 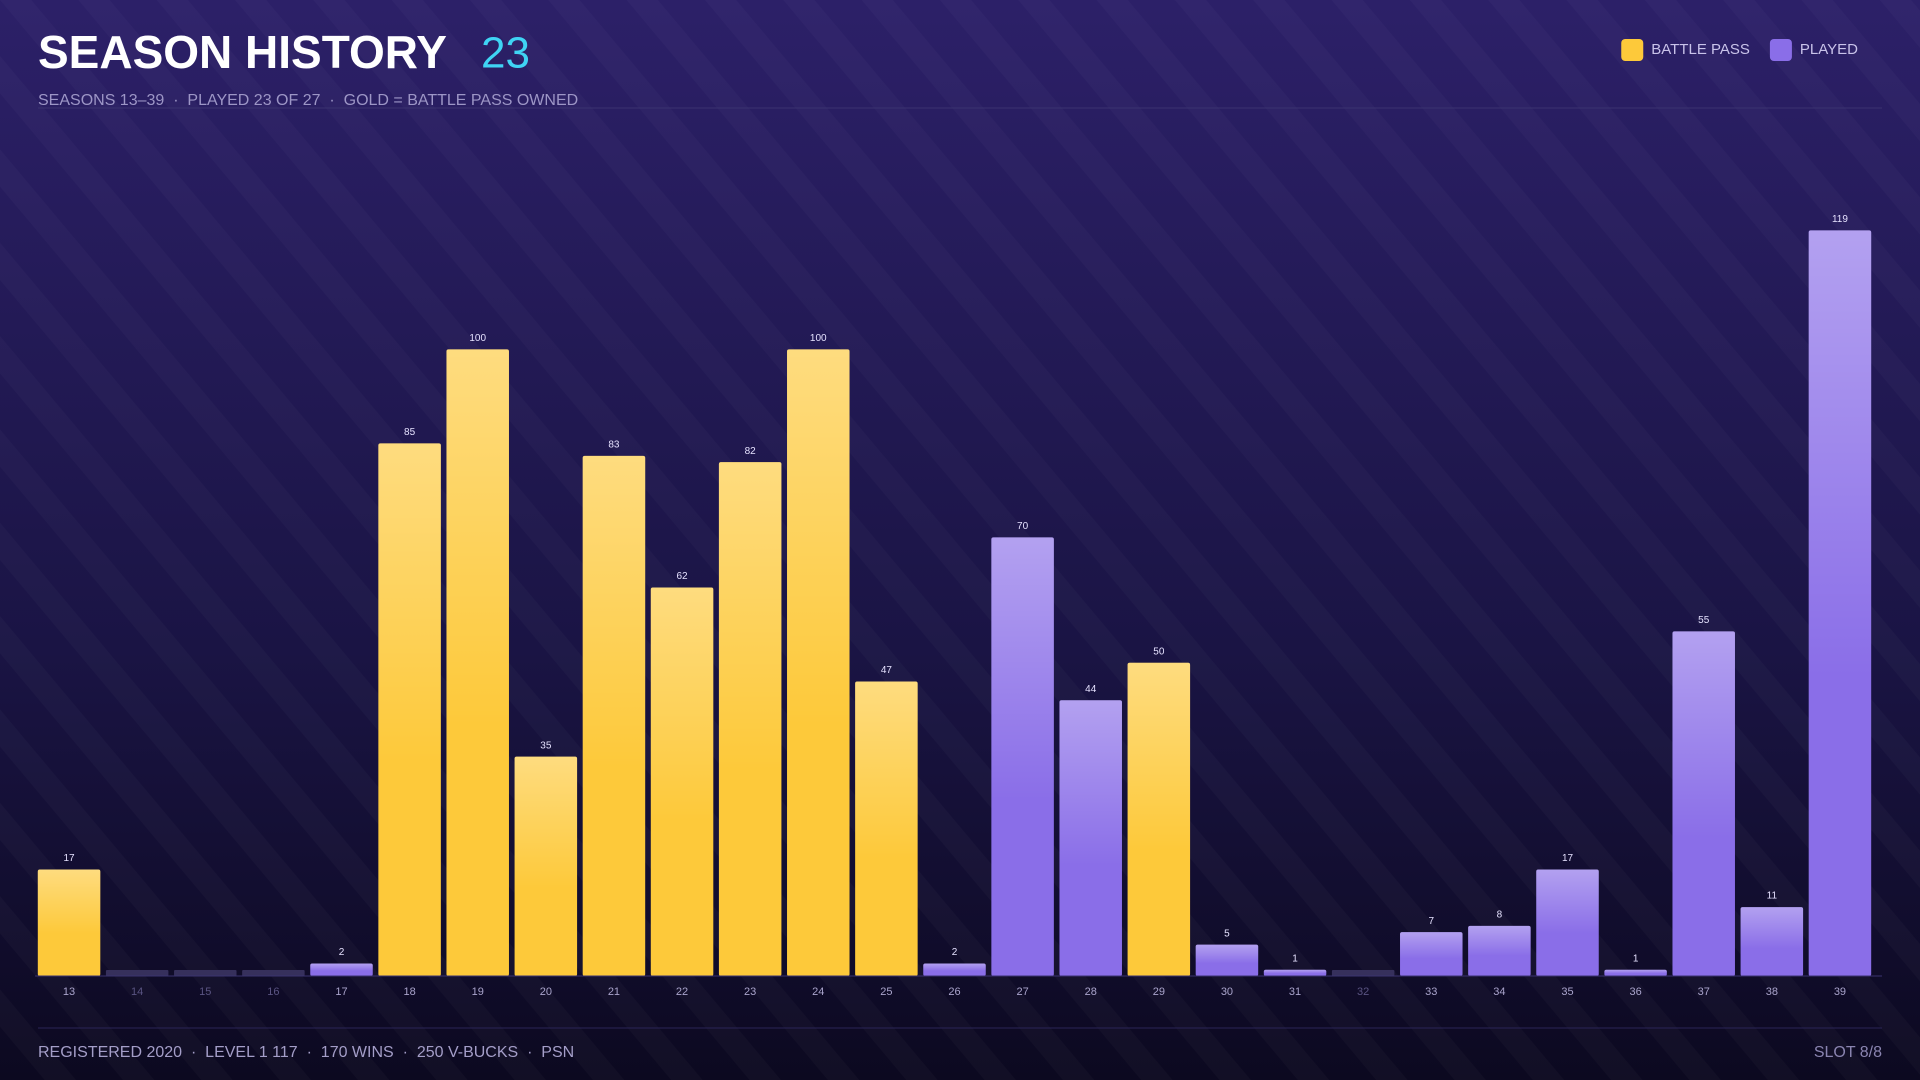 I want to click on legend: PLAYED BATTLE PASS, so click(x=1739, y=50).